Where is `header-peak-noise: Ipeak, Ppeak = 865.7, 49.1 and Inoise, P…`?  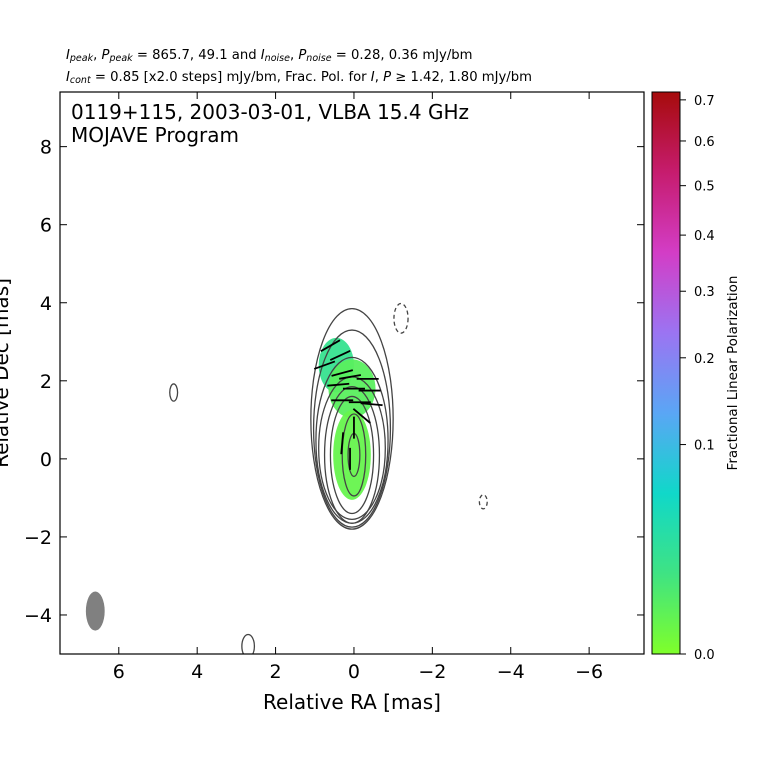 header-peak-noise: Ipeak, Ppeak = 865.7, 49.1 and Inoise, P… is located at coordinates (269, 56).